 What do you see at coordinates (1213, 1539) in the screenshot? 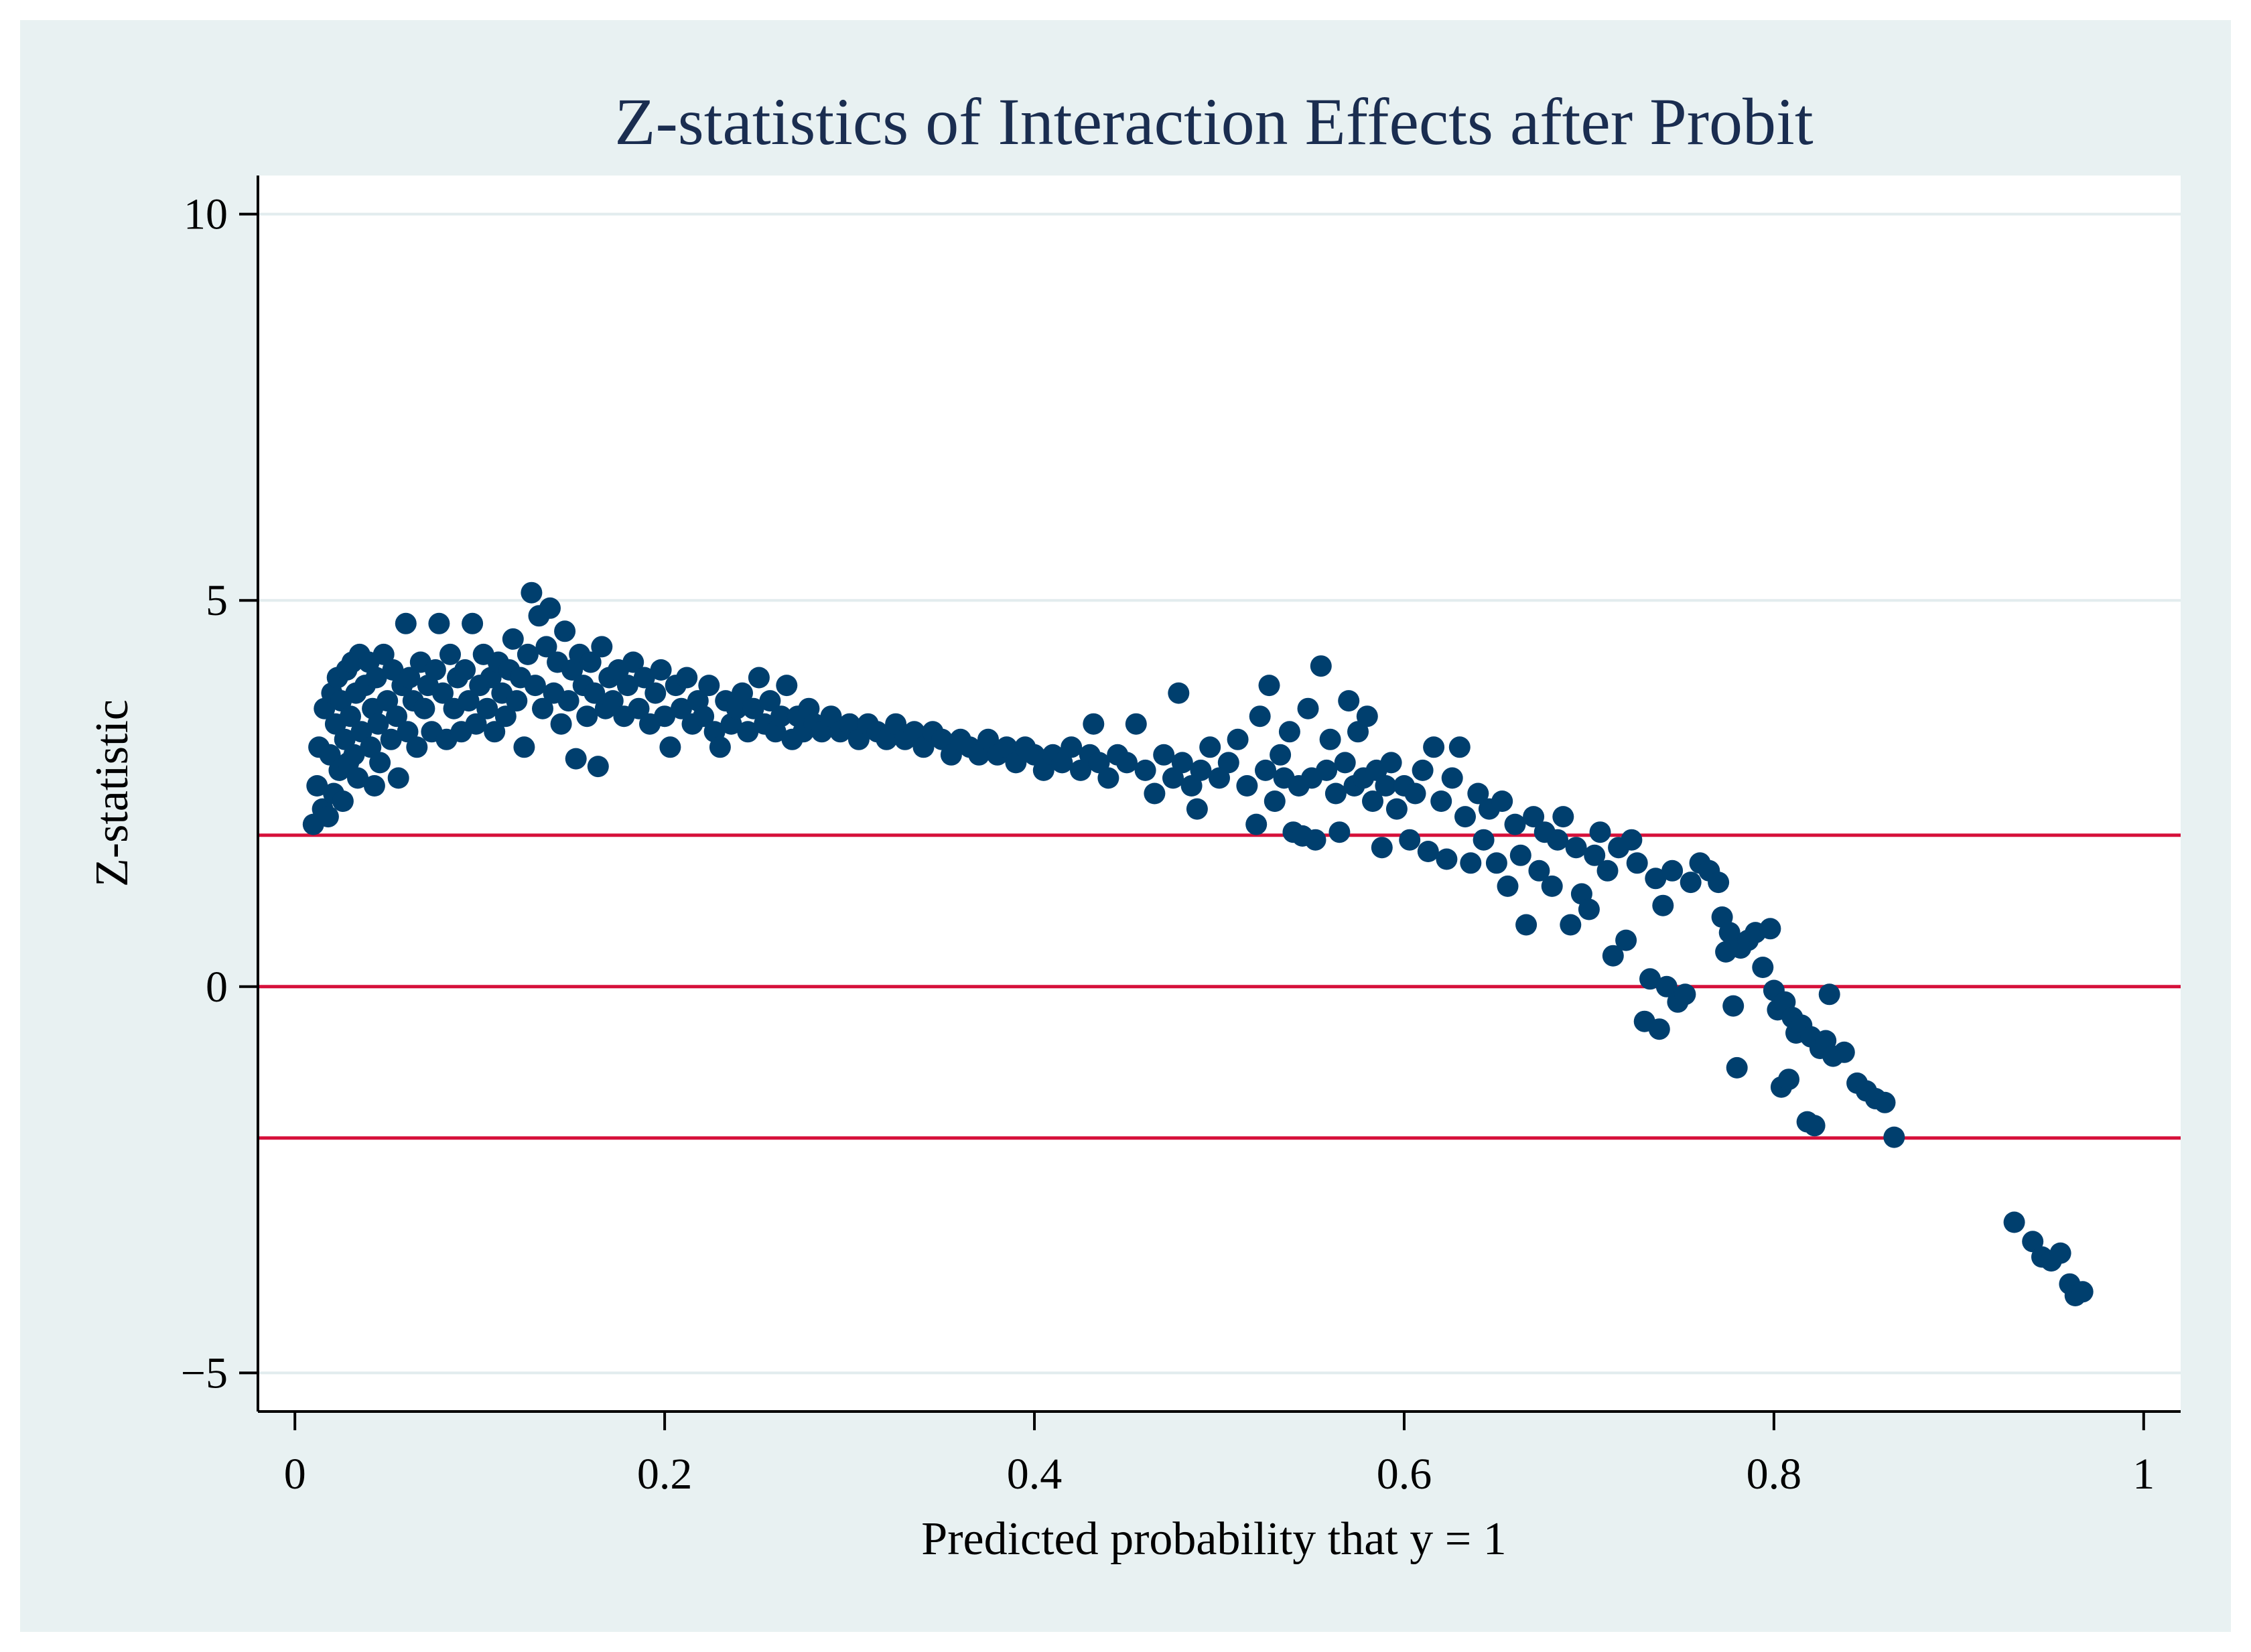
I see `x-axis-label: Predicted probability that y = 1` at bounding box center [1213, 1539].